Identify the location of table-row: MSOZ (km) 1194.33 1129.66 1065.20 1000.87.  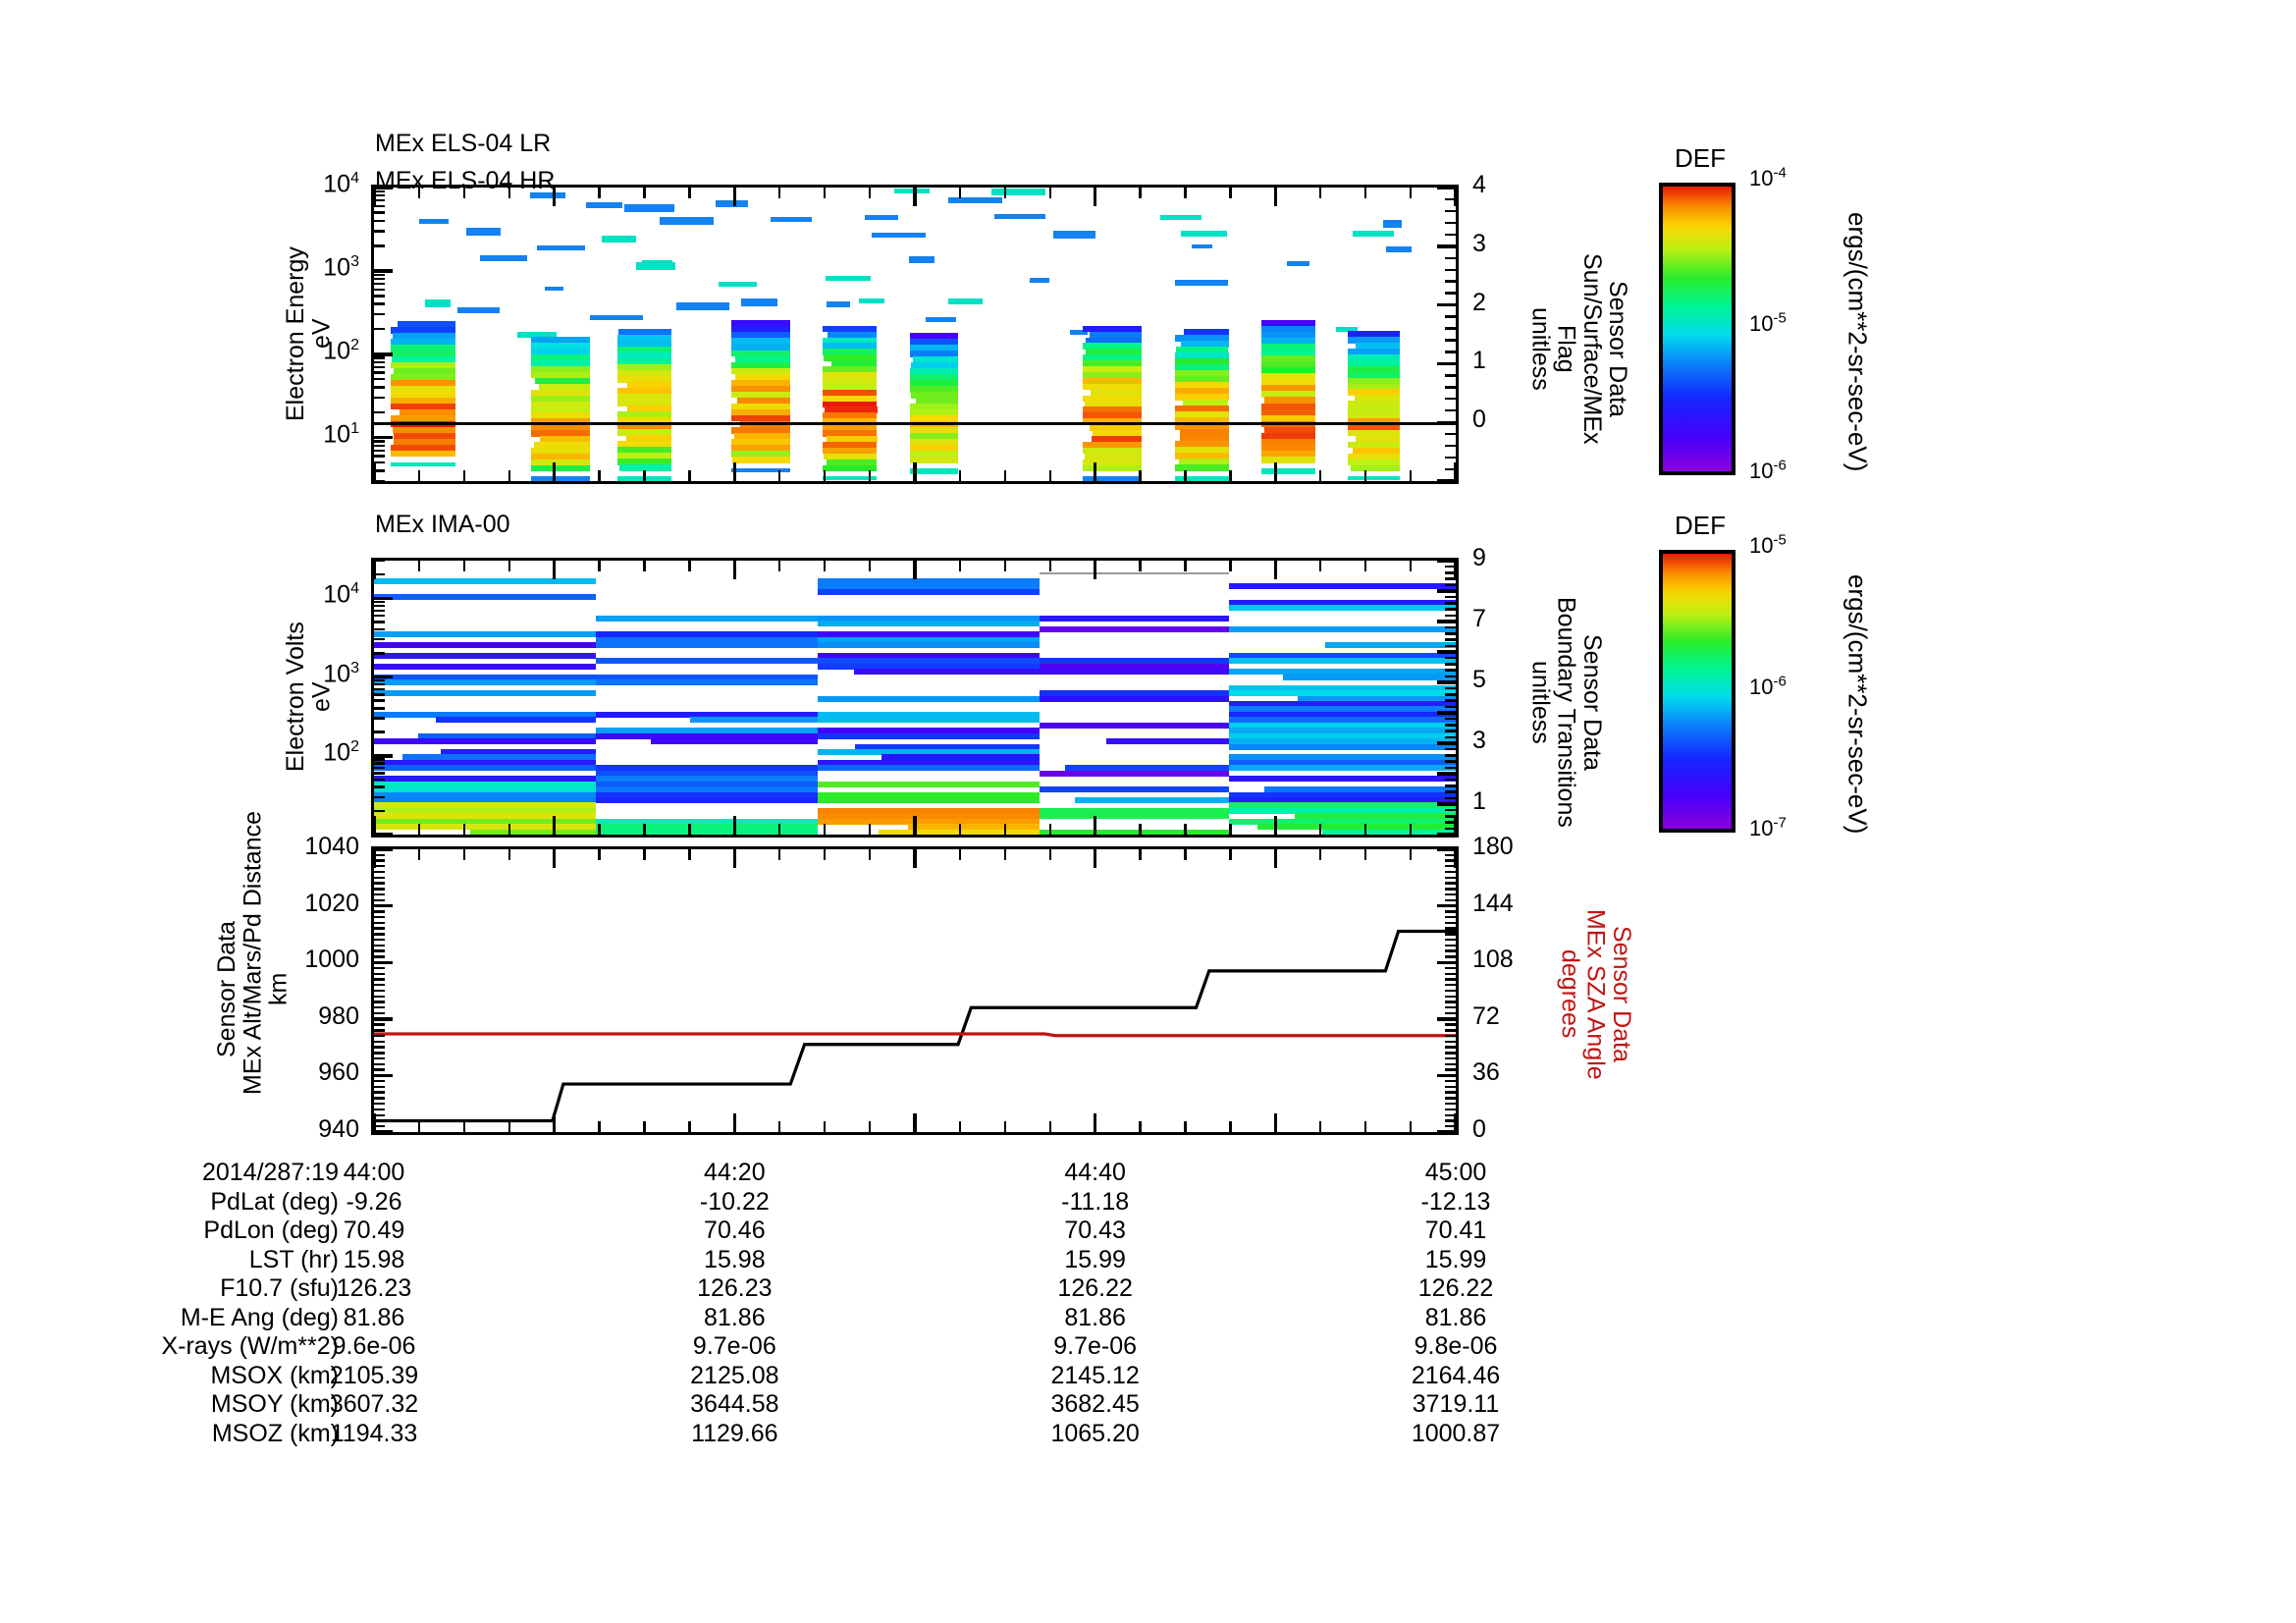
(785, 1434).